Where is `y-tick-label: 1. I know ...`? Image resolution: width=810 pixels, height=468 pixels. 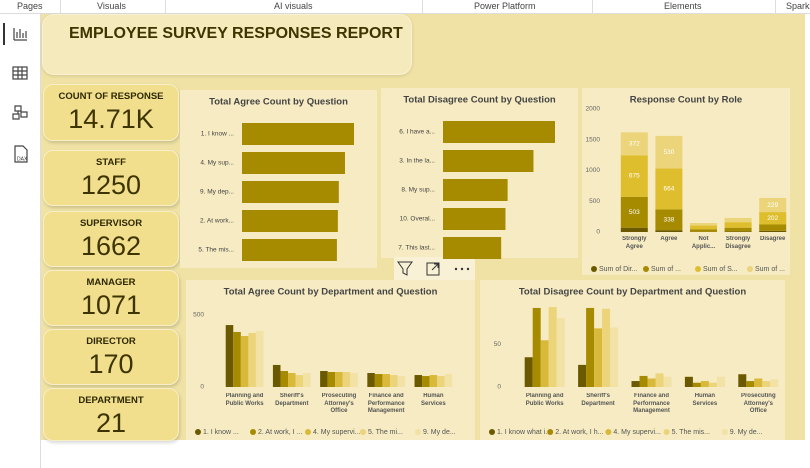 y-tick-label: 1. I know ... is located at coordinates (217, 134).